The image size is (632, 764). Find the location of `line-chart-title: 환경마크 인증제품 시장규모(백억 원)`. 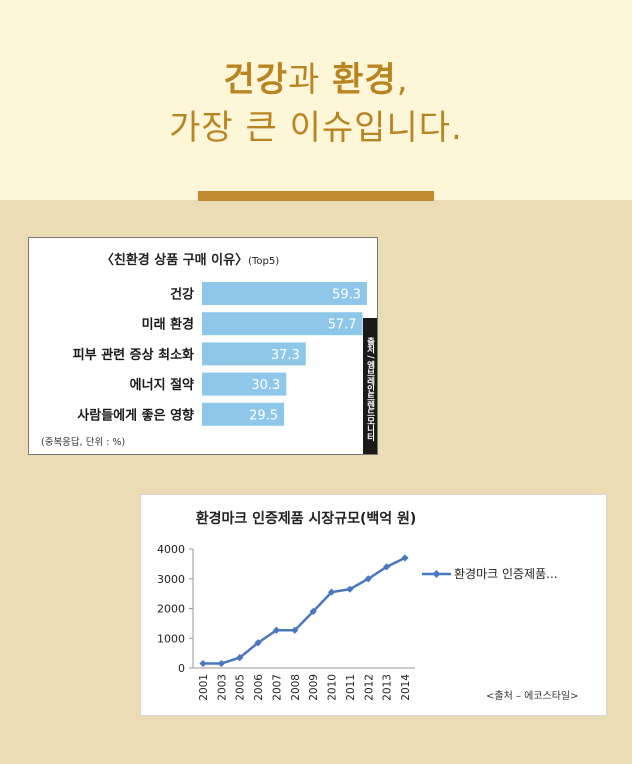

line-chart-title: 환경마크 인증제품 시장규모(백억 원) is located at coordinates (306, 519).